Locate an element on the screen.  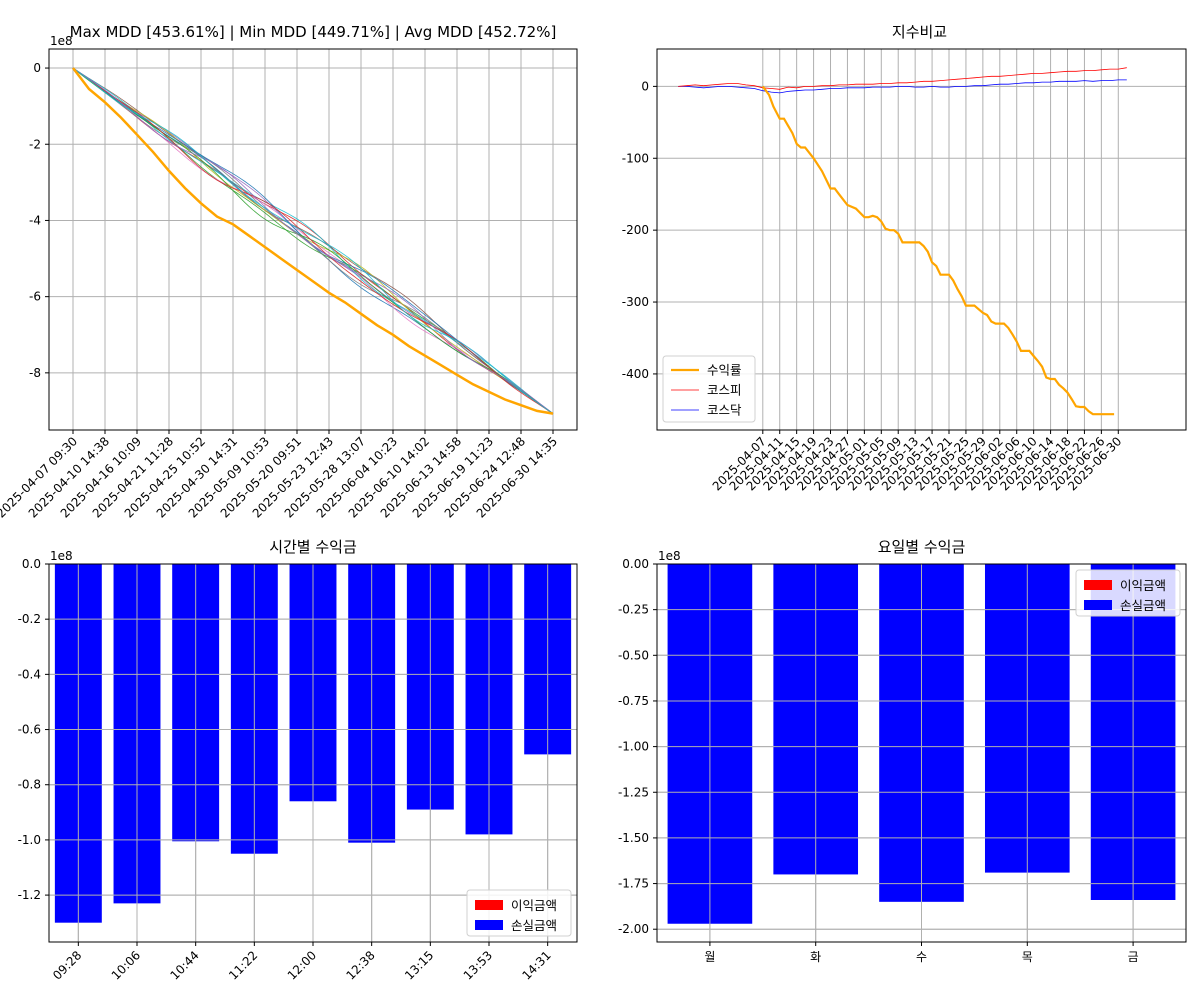
y-tick-label: -0.6 is located at coordinates (29, 730).